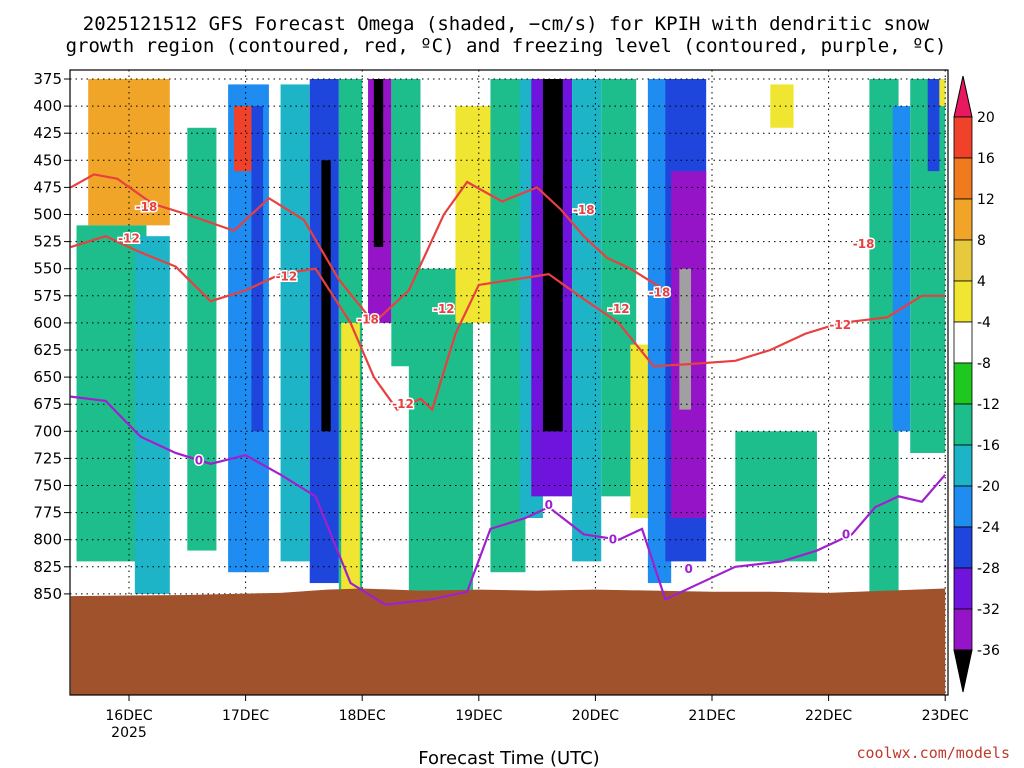 This screenshot has height=768, width=1024. I want to click on contour--18, so click(368, 249).